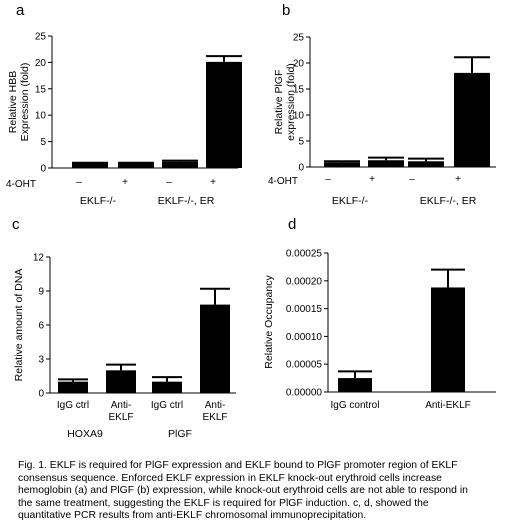  I want to click on y-tick-label: 0.00025, so click(304, 254).